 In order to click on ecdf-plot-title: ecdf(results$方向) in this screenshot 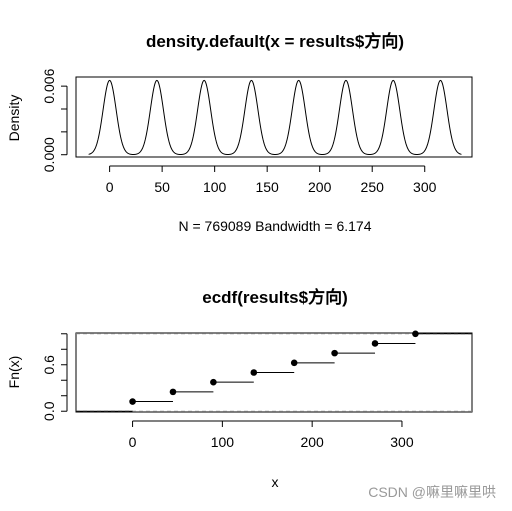, I will do `click(274, 297)`.